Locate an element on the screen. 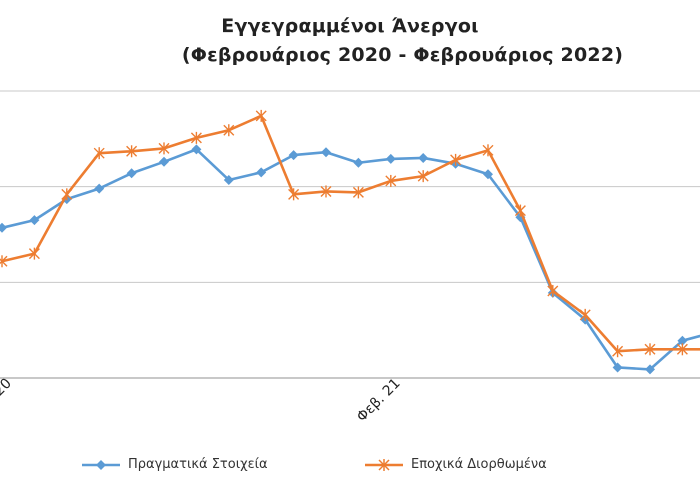  x-tick-labels: Φεβ. 20 Φεβ. 21 is located at coordinates (202, 401).